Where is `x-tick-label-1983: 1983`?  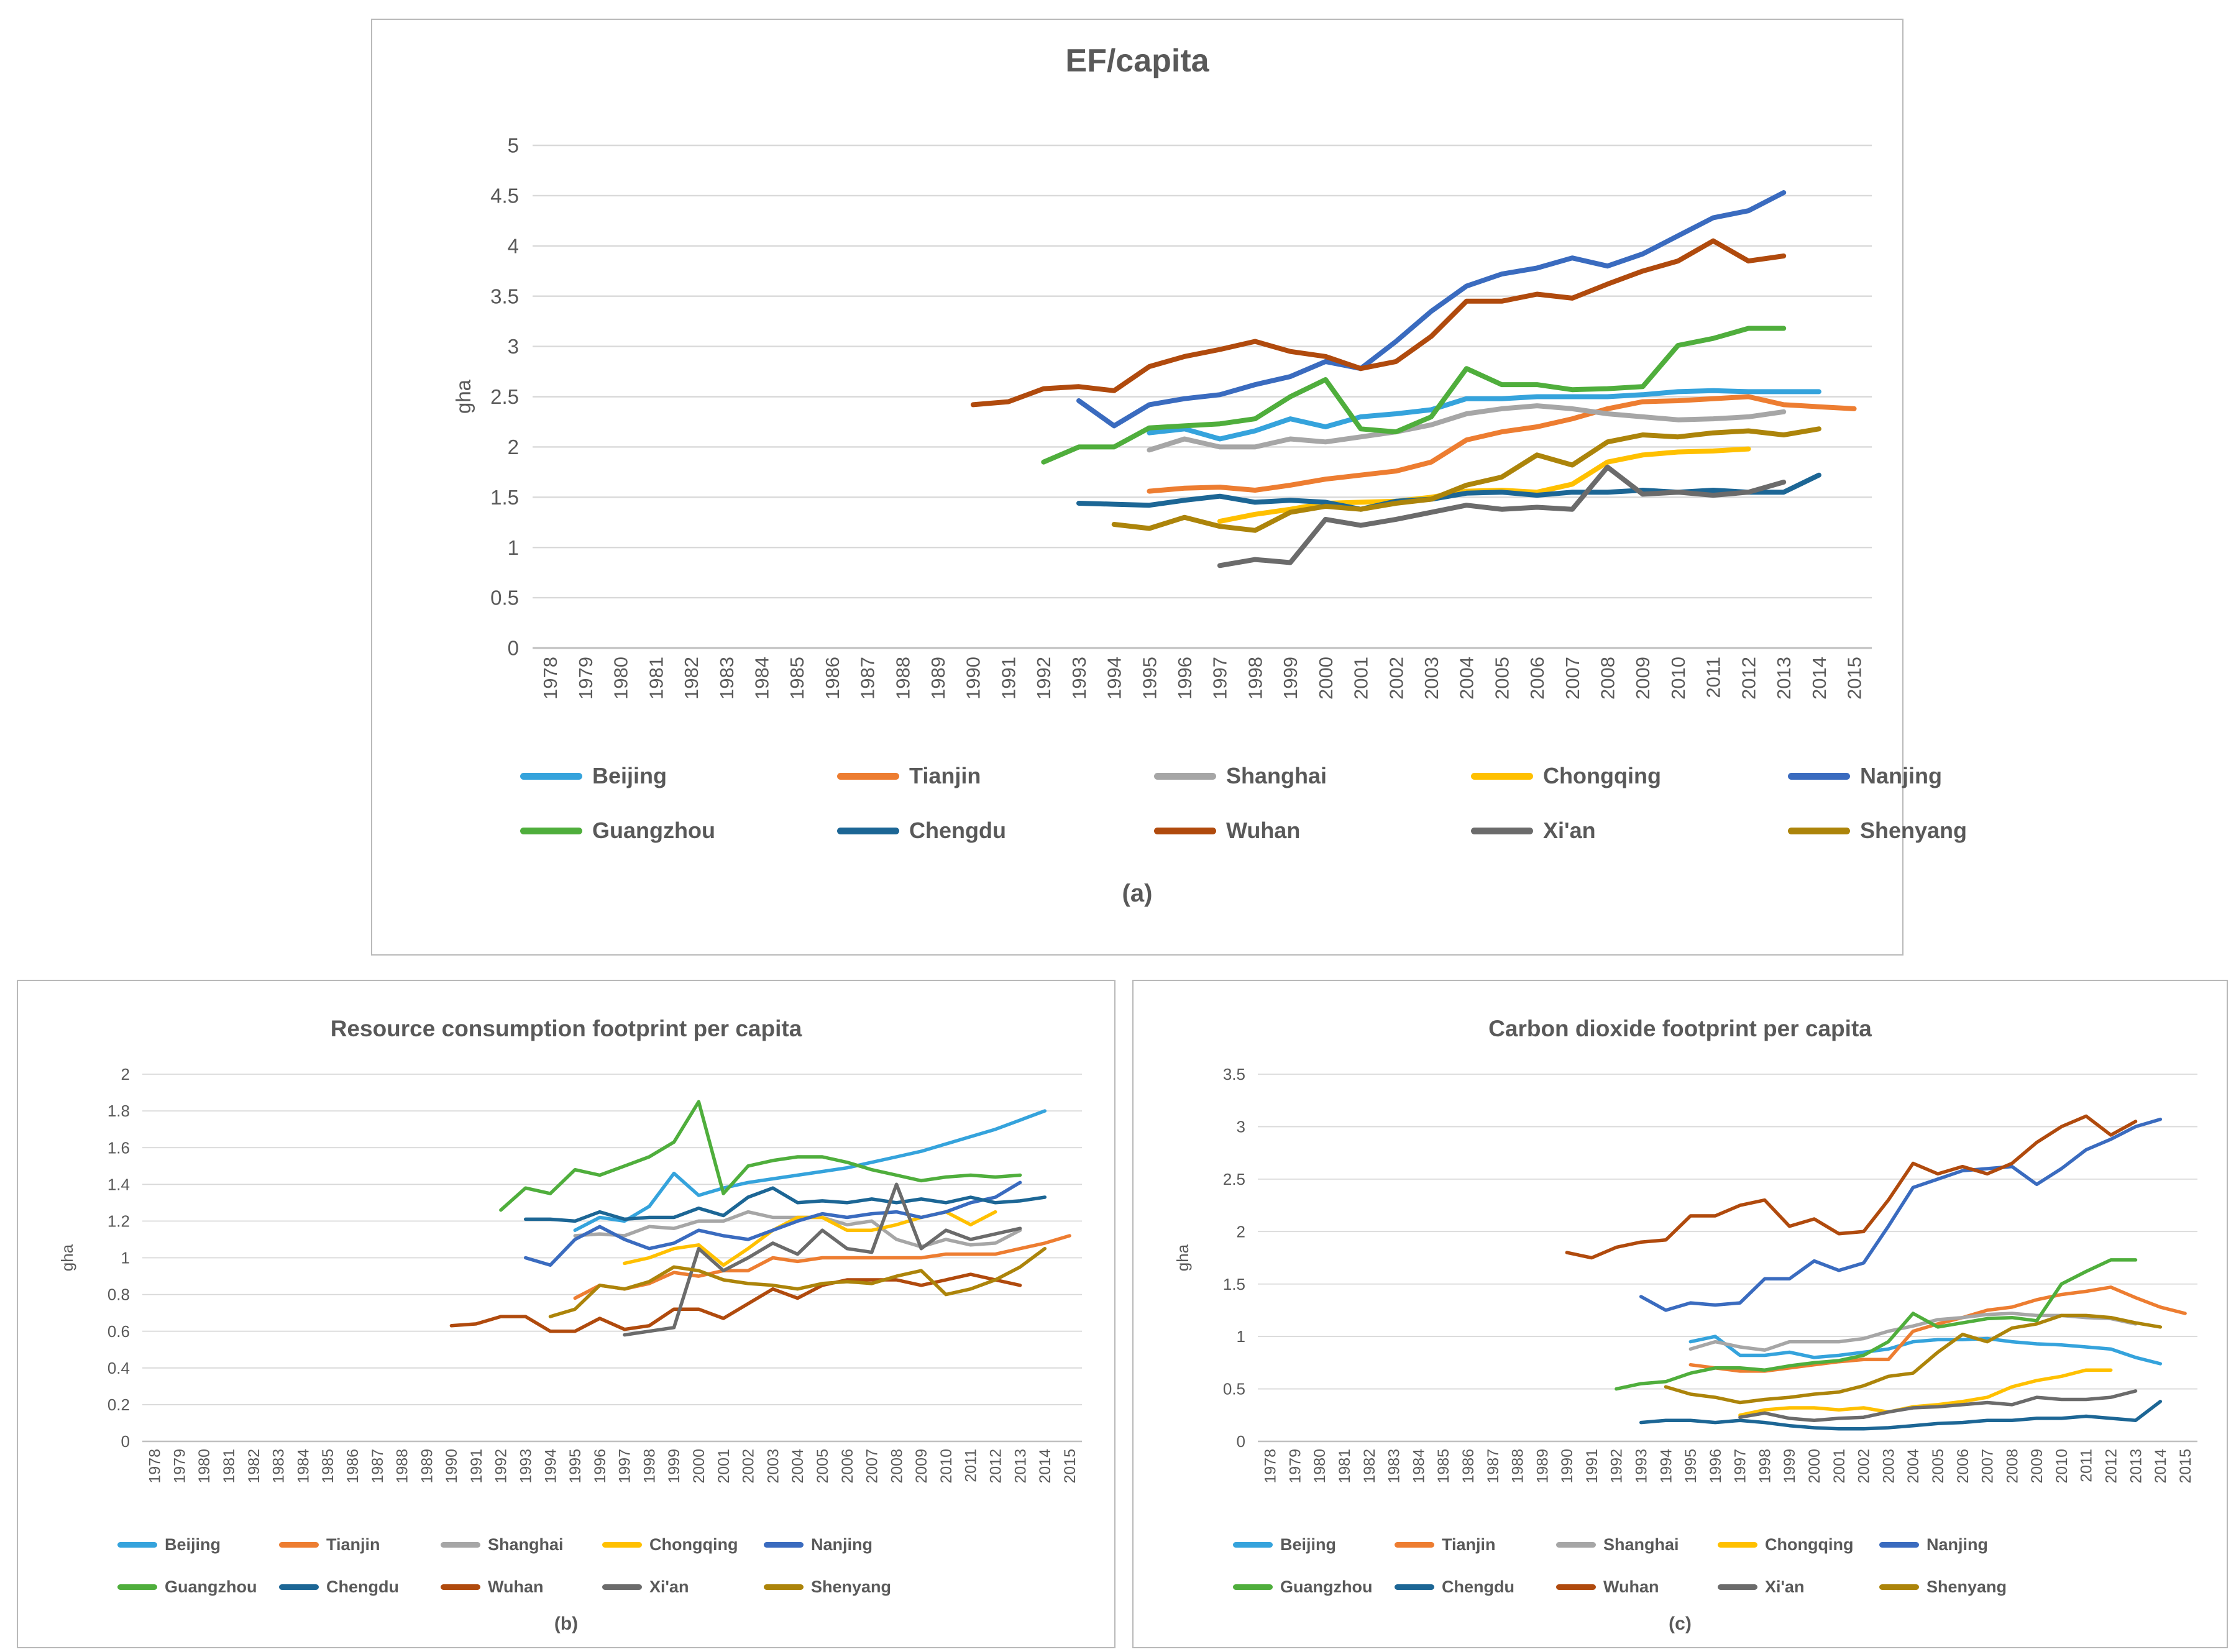 x-tick-label-1983: 1983 is located at coordinates (727, 678).